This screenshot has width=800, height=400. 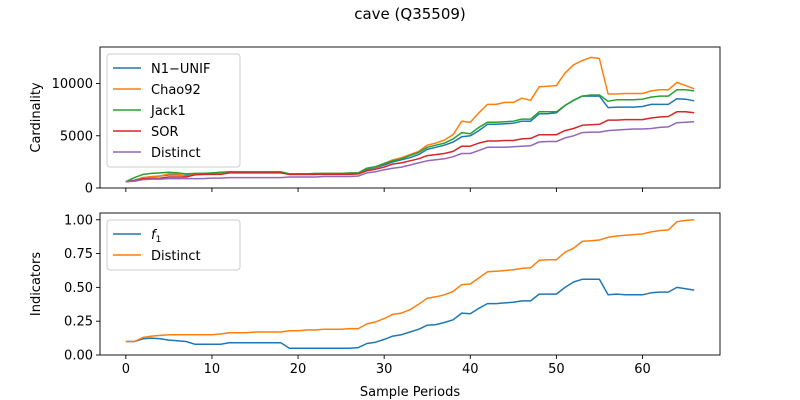 What do you see at coordinates (180, 69) in the screenshot?
I see `legend-label-0: N1−UNIF` at bounding box center [180, 69].